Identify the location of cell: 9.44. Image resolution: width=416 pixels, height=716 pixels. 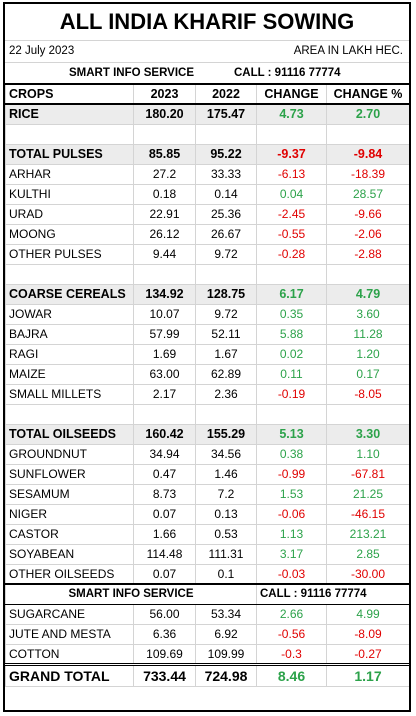
(164, 254).